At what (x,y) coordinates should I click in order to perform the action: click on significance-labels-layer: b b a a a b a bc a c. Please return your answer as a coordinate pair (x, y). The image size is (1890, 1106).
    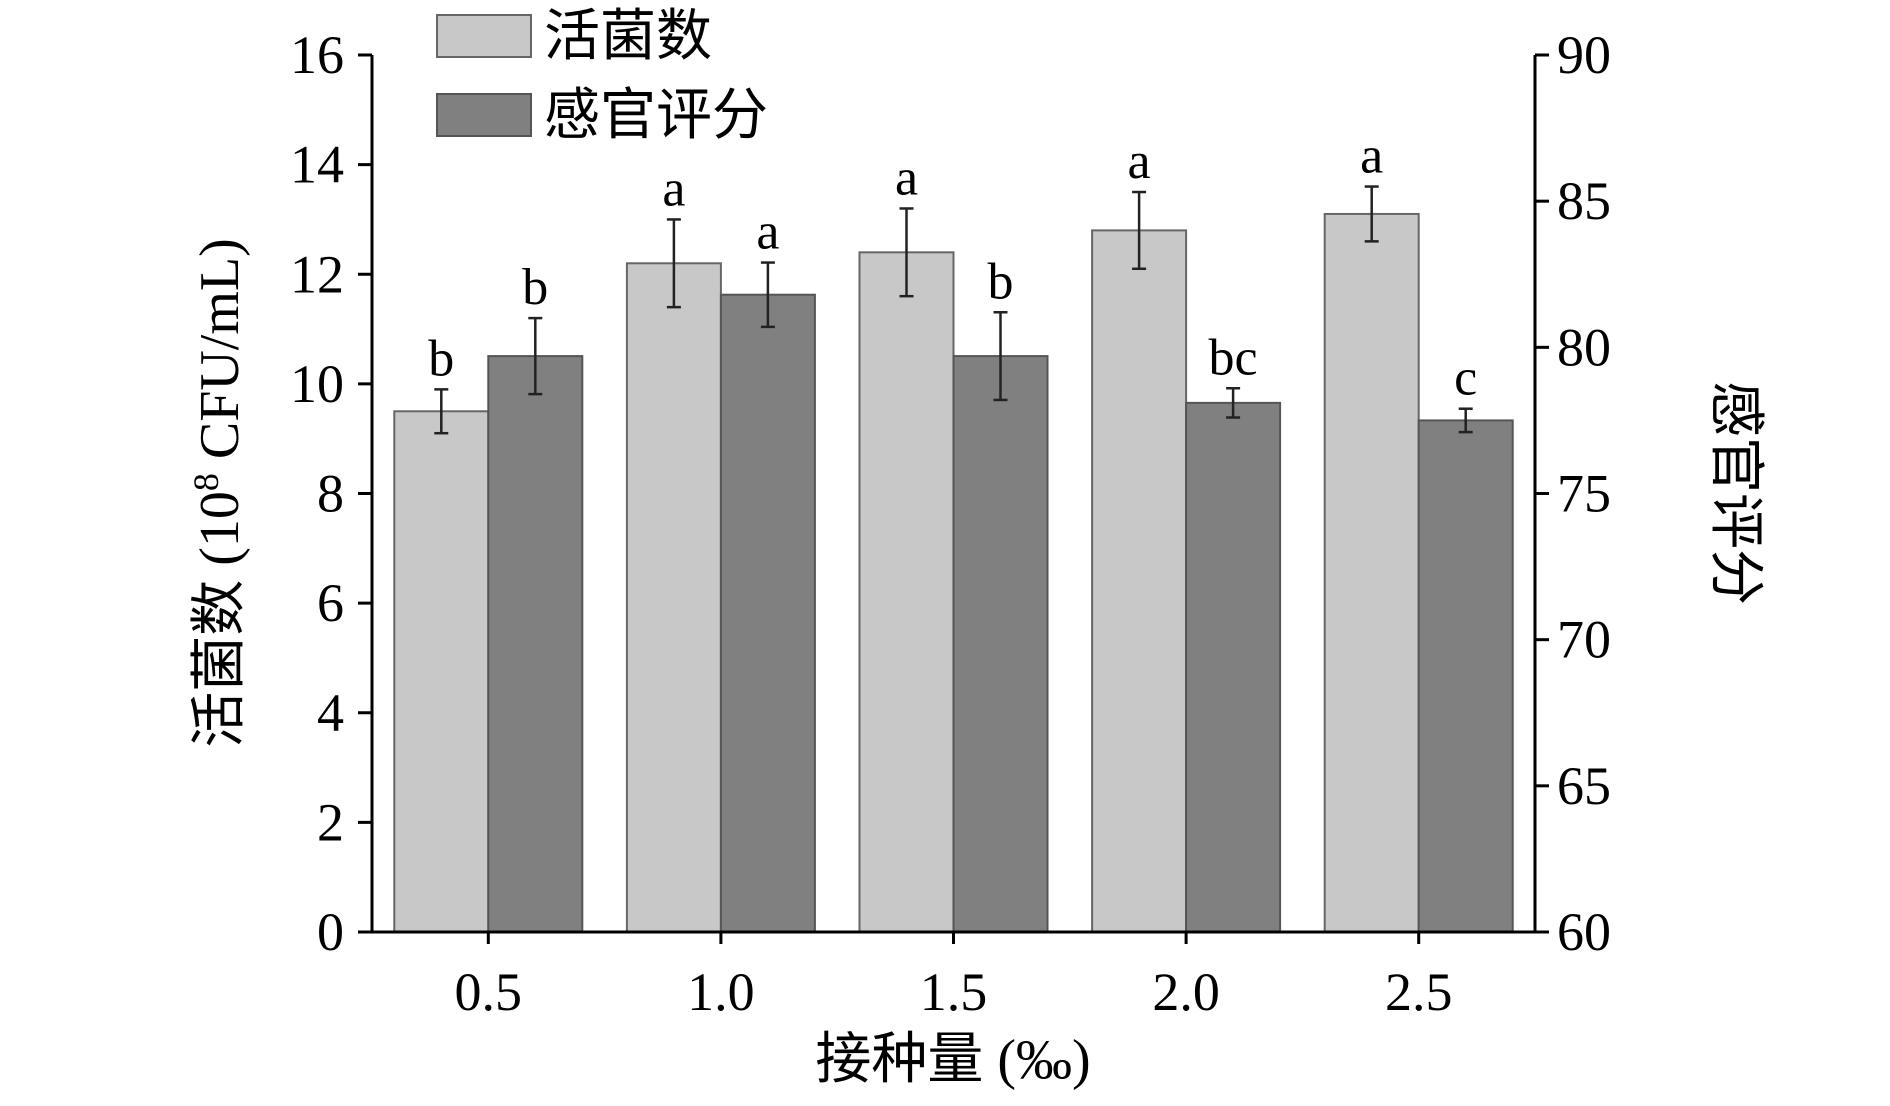
    Looking at the image, I should click on (952, 267).